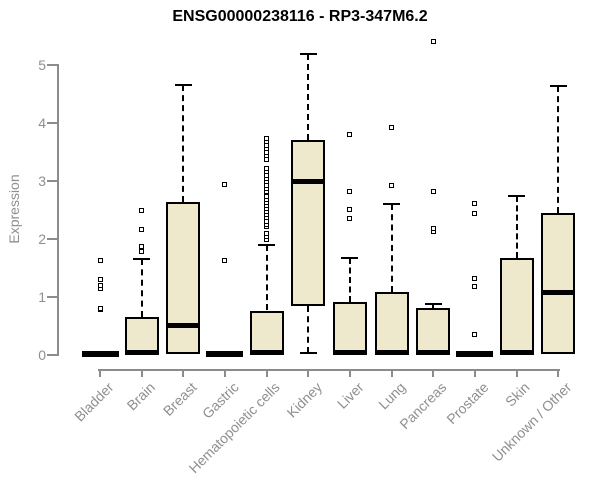 Image resolution: width=600 pixels, height=500 pixels. Describe the element at coordinates (349, 327) in the screenshot. I see `box-Liver` at that location.